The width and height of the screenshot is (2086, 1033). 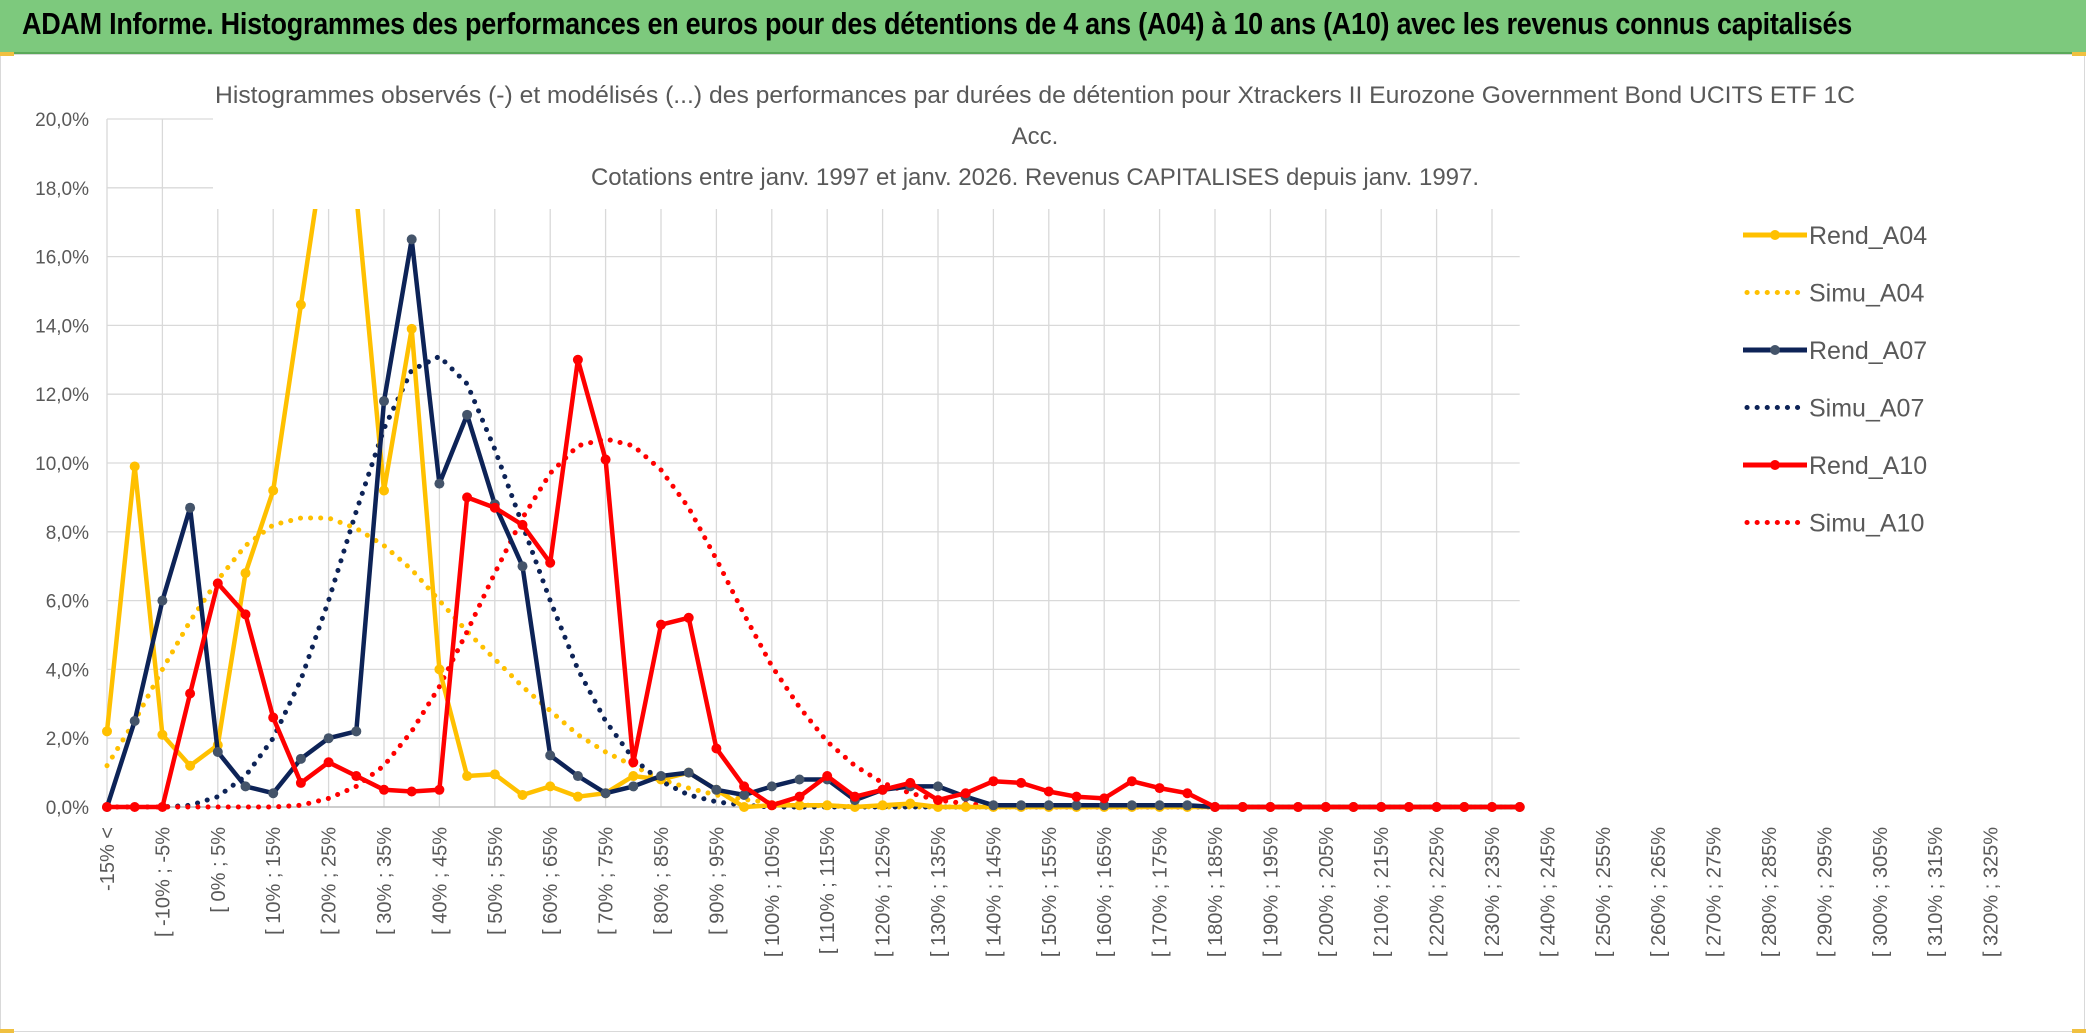 What do you see at coordinates (884, 892) in the screenshot?
I see `x-tick-label: [ 120% ; 125%` at bounding box center [884, 892].